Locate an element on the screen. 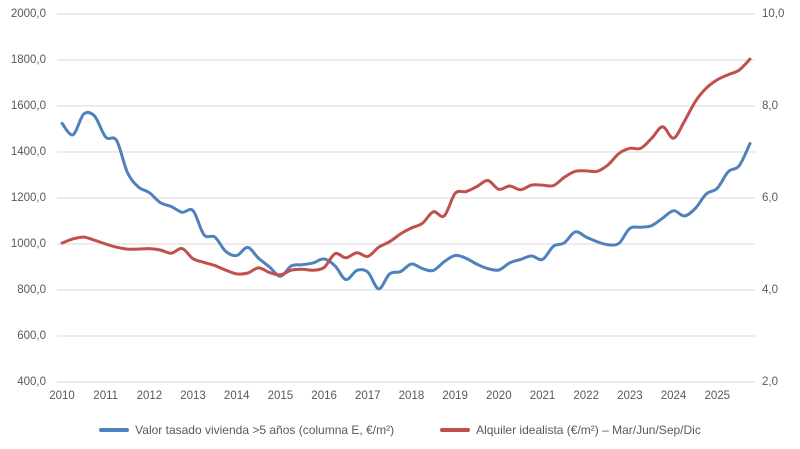 Image resolution: width=800 pixels, height=449 pixels. y-left-tick-label: 400,0 is located at coordinates (31, 382).